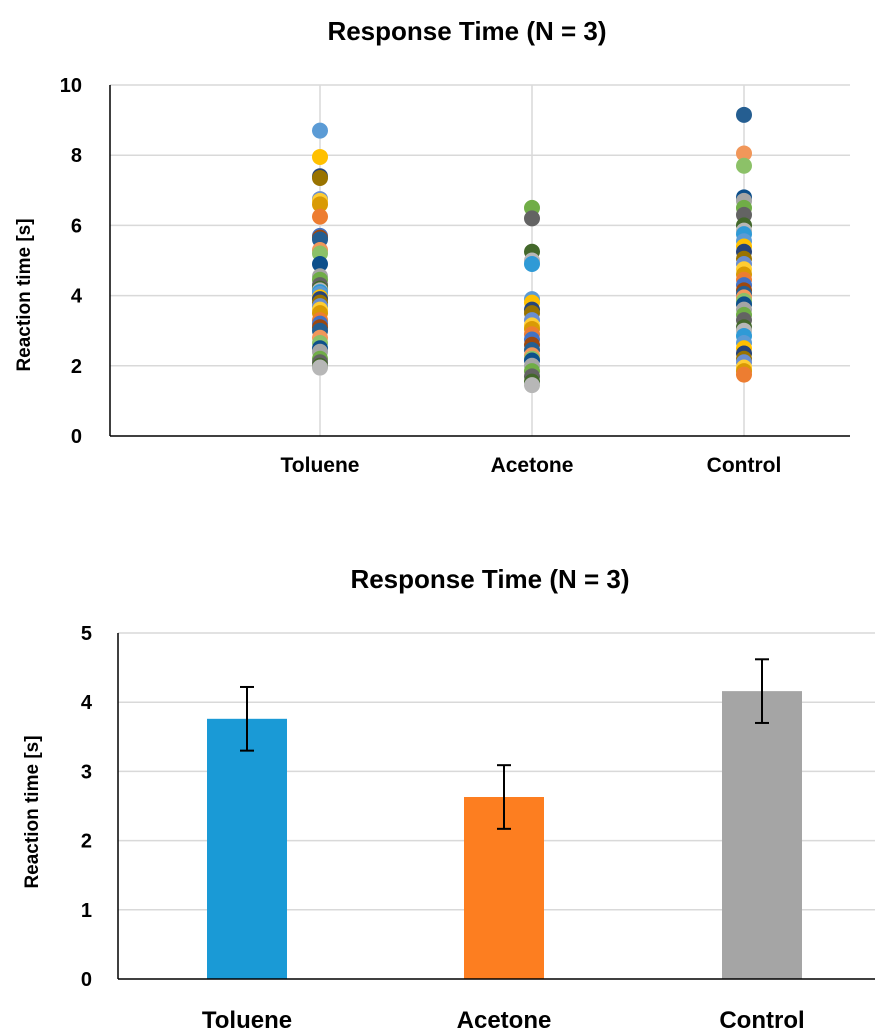  What do you see at coordinates (86, 634) in the screenshot?
I see `chart2-y-tick-label: 5` at bounding box center [86, 634].